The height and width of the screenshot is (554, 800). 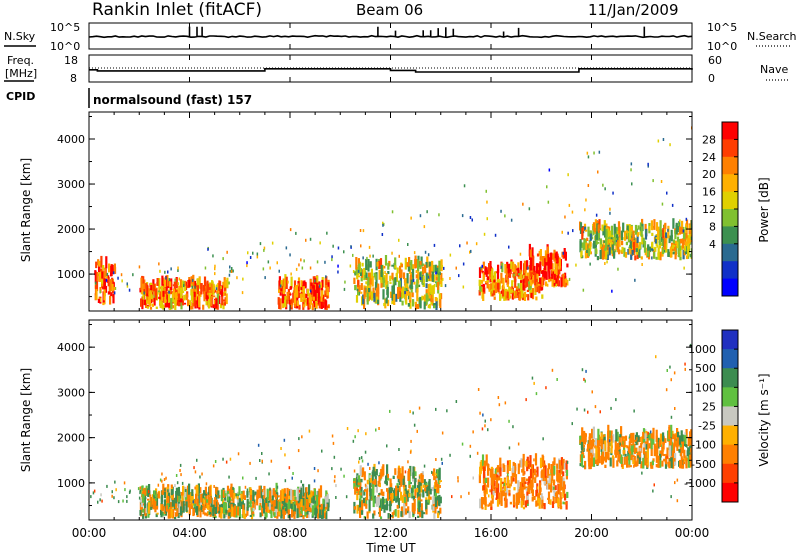 What do you see at coordinates (700, 483) in the screenshot?
I see `velocity-colorbar-tick-label: -1000` at bounding box center [700, 483].